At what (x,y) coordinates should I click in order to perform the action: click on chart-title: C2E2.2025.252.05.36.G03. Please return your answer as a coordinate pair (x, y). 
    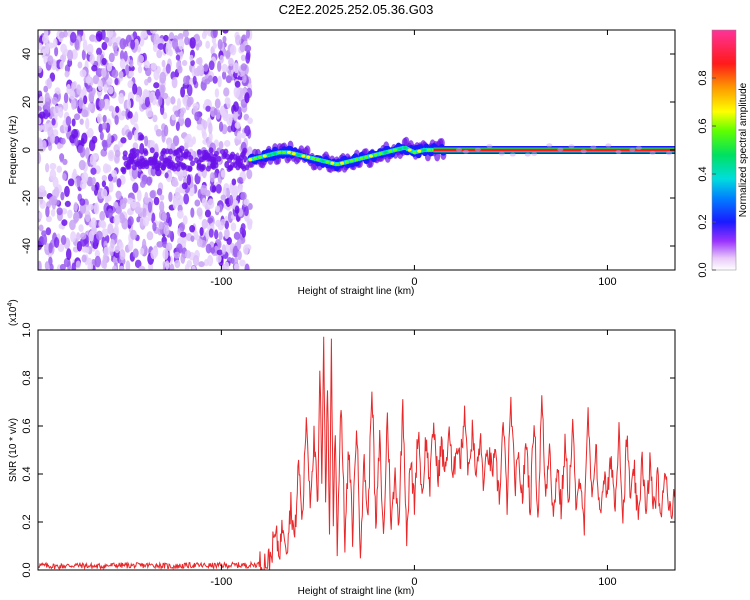
    Looking at the image, I should click on (356, 9).